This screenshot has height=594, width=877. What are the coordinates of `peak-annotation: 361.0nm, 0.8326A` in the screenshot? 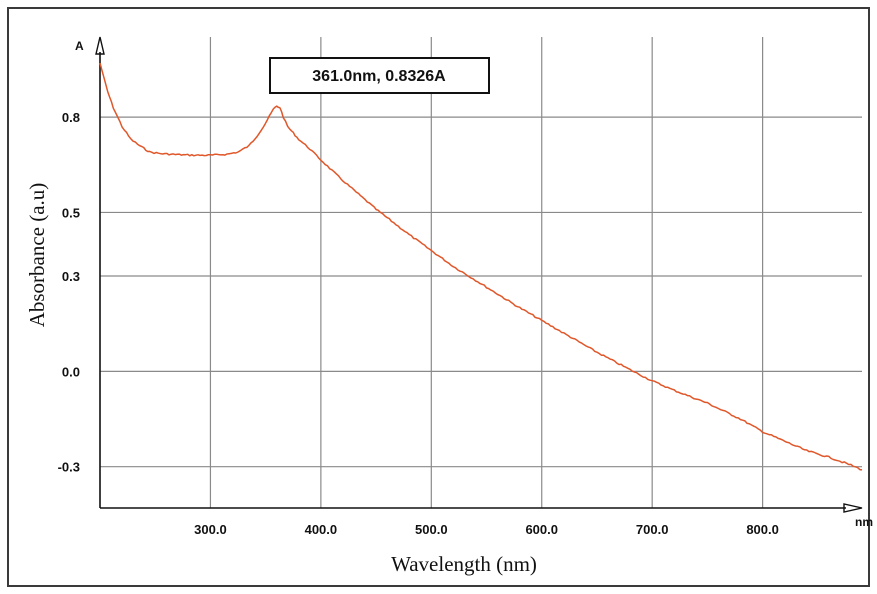 It's located at (379, 75).